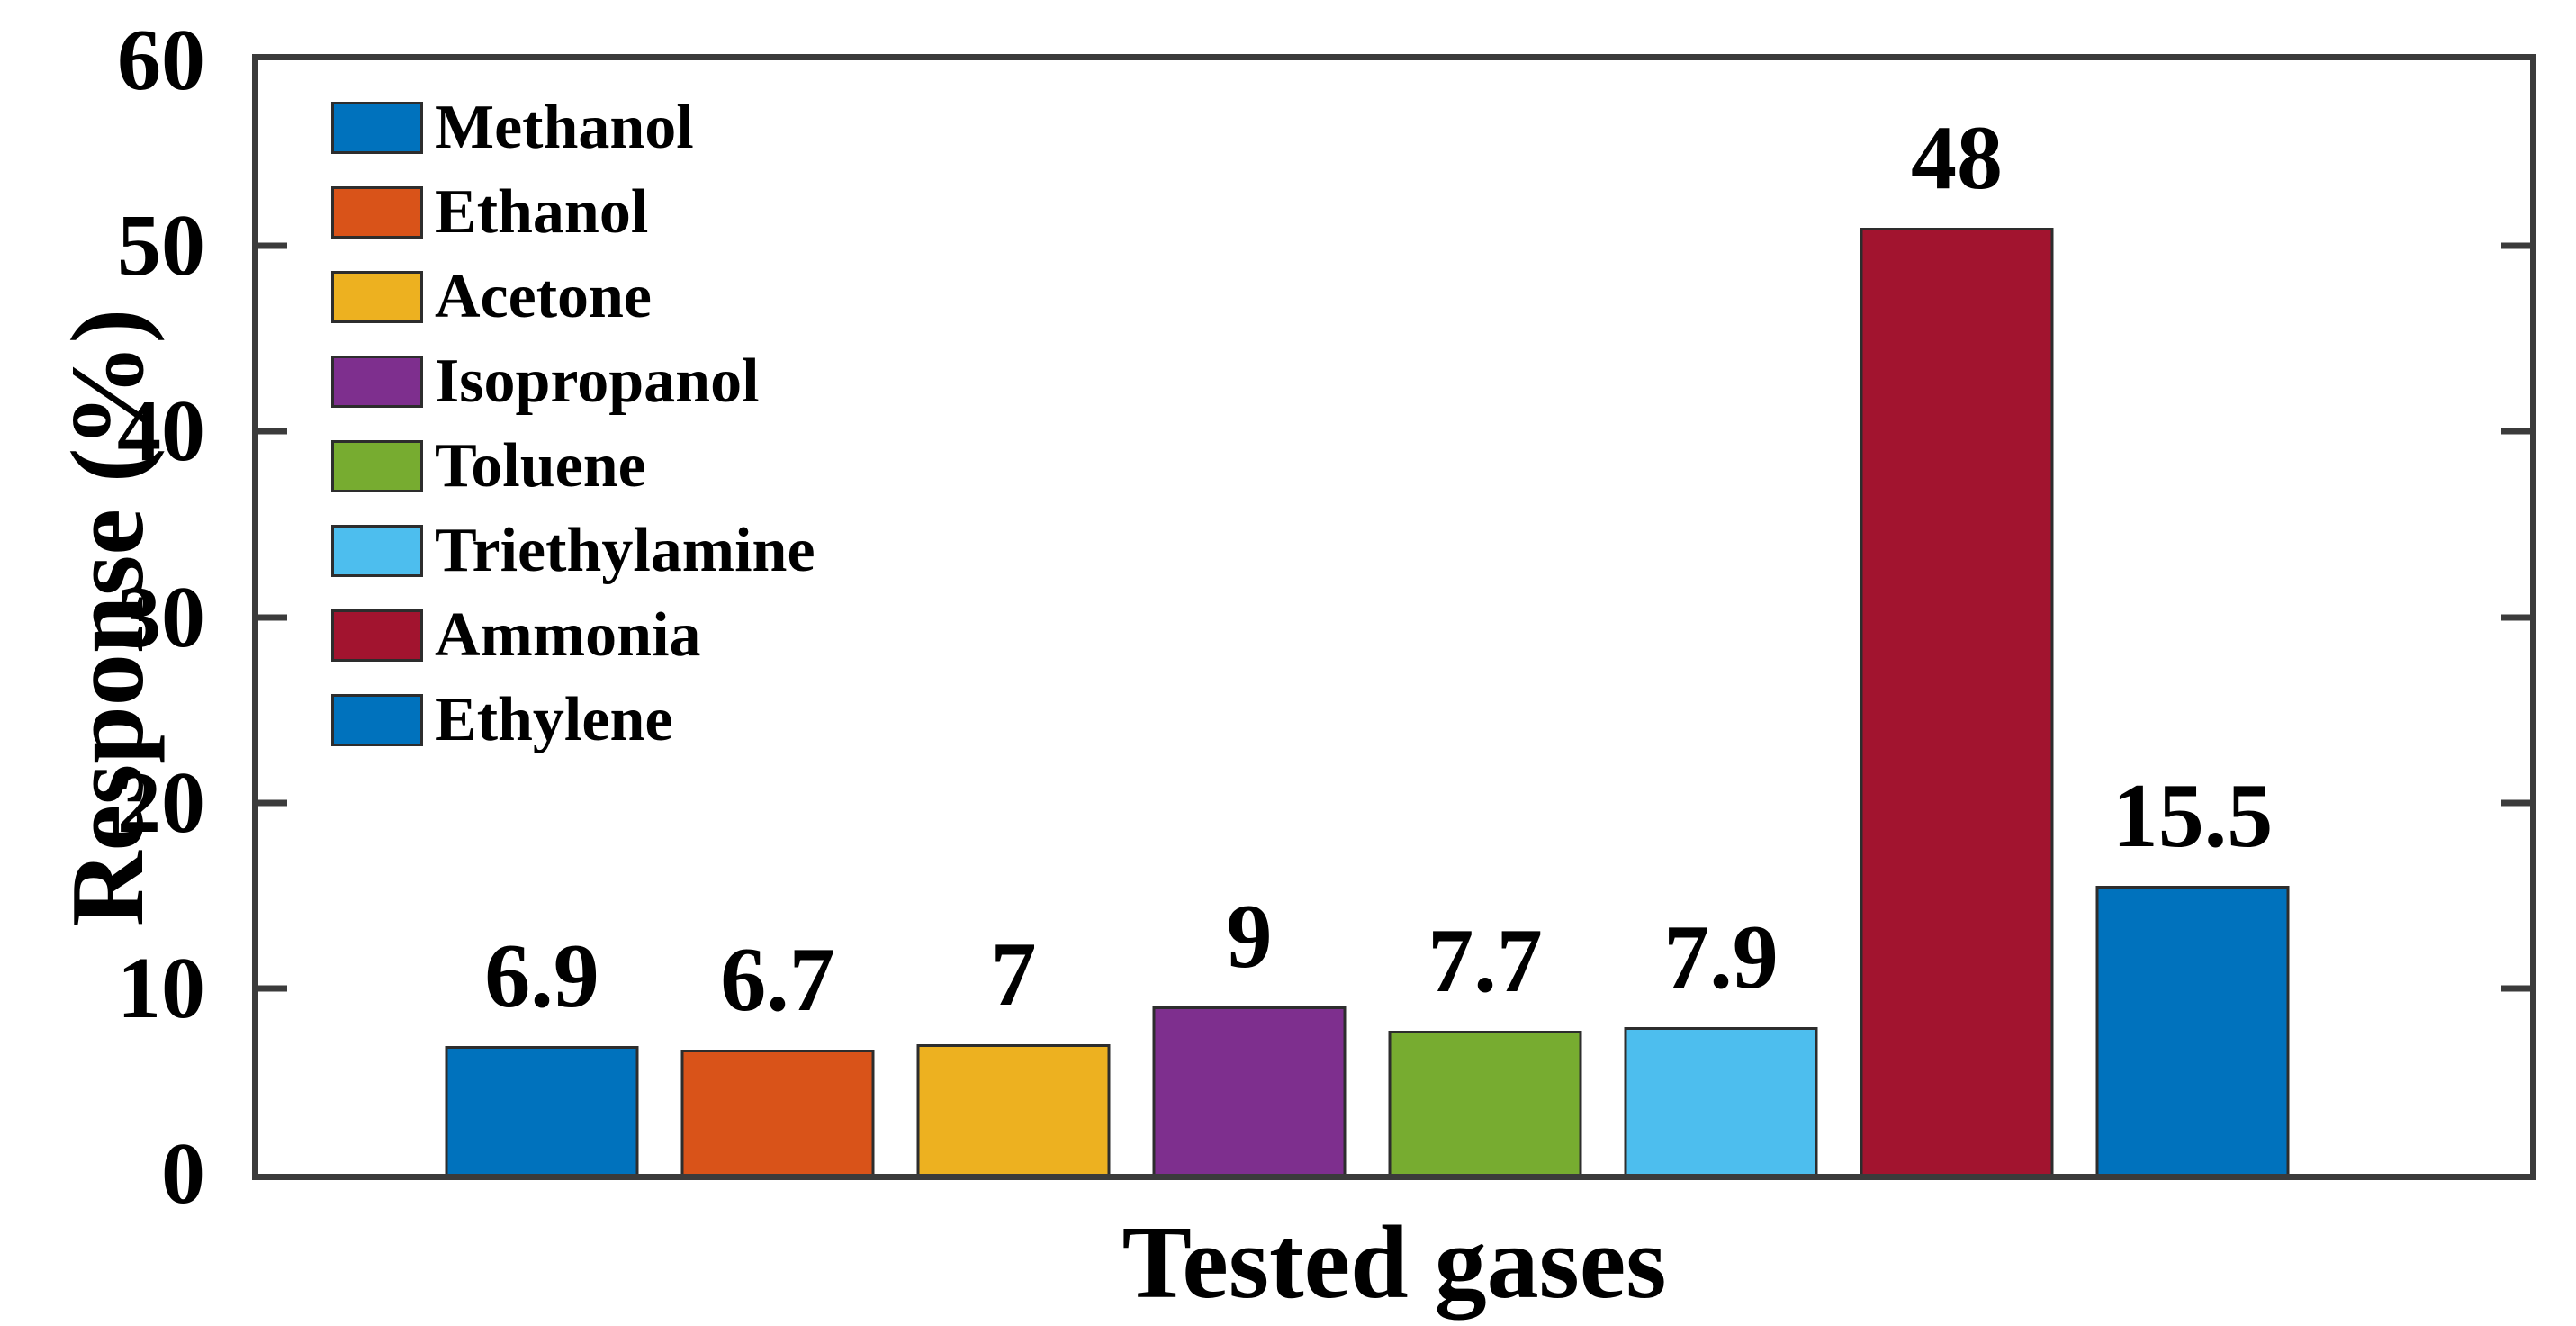 The width and height of the screenshot is (2576, 1326). What do you see at coordinates (161, 432) in the screenshot?
I see `y-tick-label: 40` at bounding box center [161, 432].